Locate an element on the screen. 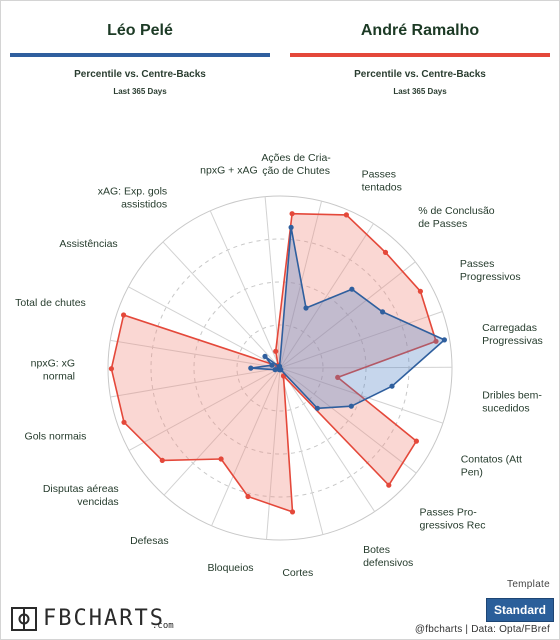 The width and height of the screenshot is (560, 640). template-label: Template is located at coordinates (528, 584).